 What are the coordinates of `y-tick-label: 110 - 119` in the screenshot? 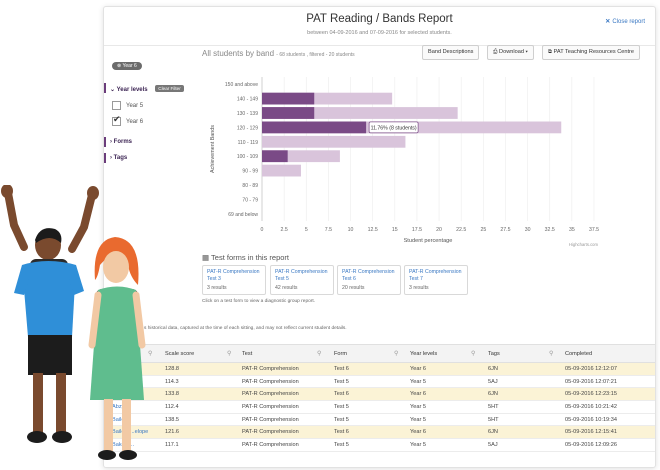 It's located at (248, 143).